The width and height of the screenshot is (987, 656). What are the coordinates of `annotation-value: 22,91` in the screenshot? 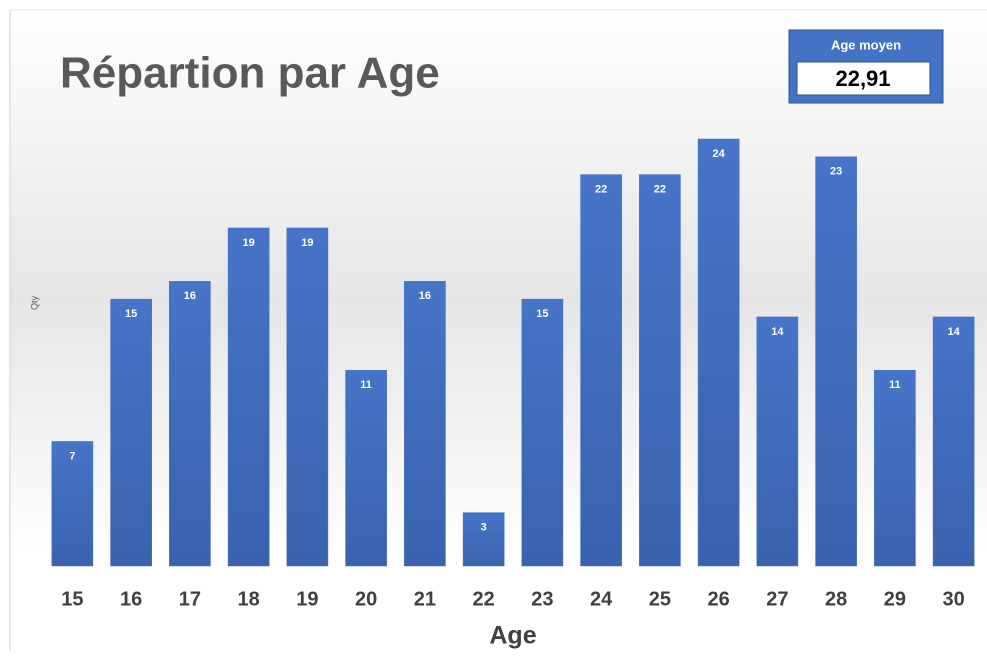 It's located at (862, 78).